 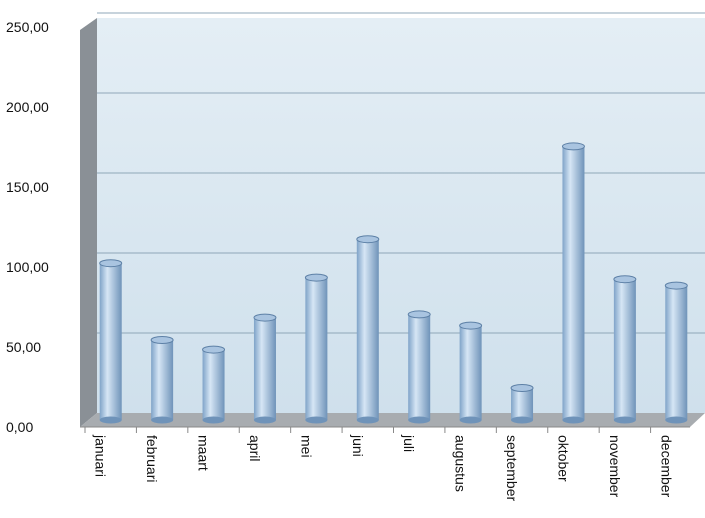 What do you see at coordinates (88, 222) in the screenshot?
I see `side-wall` at bounding box center [88, 222].